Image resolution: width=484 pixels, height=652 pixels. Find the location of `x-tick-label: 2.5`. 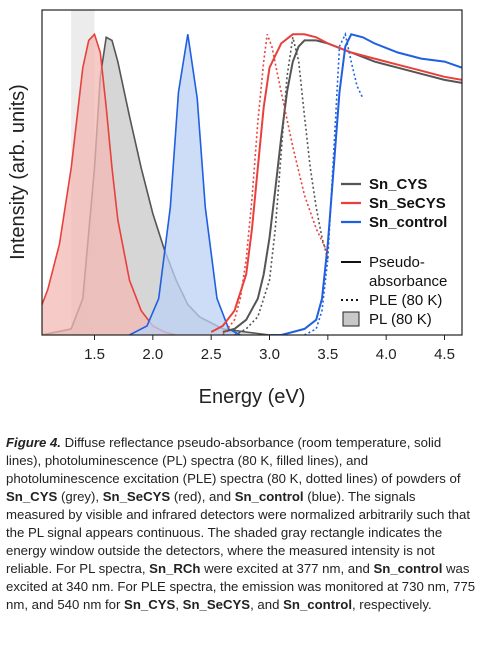

x-tick-label: 2.5 is located at coordinates (211, 354).